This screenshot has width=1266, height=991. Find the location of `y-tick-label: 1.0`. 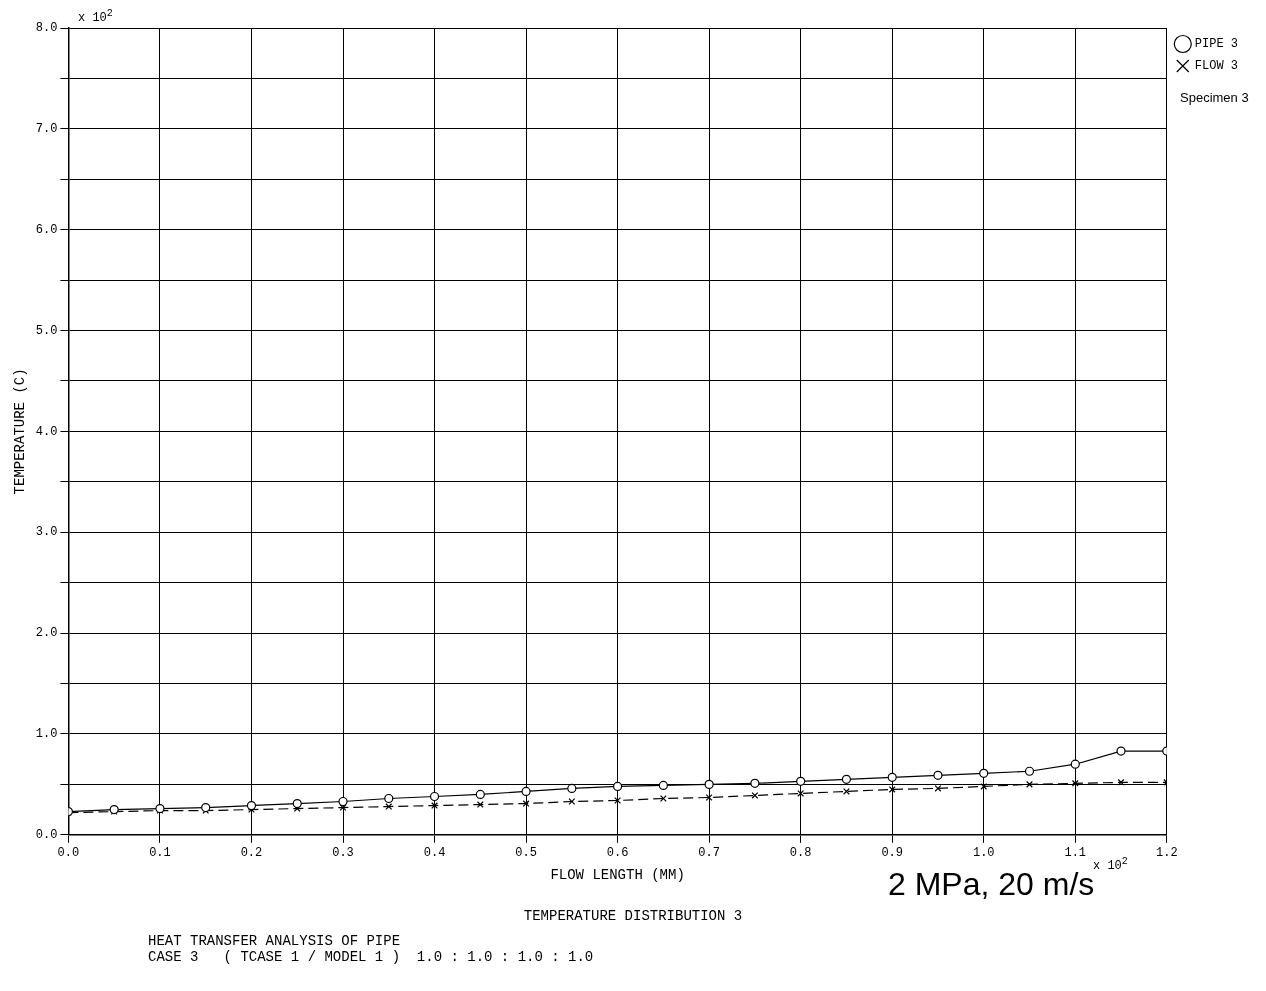

y-tick-label: 1.0 is located at coordinates (46, 734).